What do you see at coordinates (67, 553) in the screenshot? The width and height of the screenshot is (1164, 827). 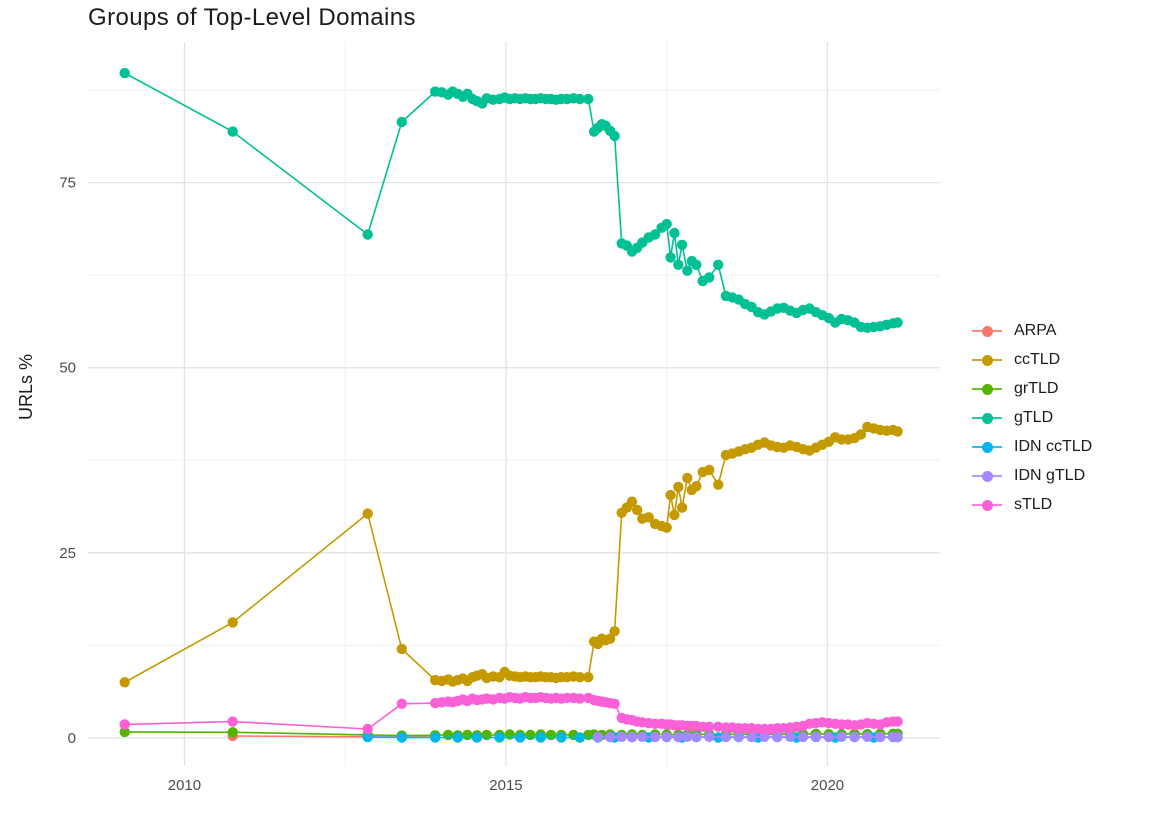 I see `y-tick-label: 25` at bounding box center [67, 553].